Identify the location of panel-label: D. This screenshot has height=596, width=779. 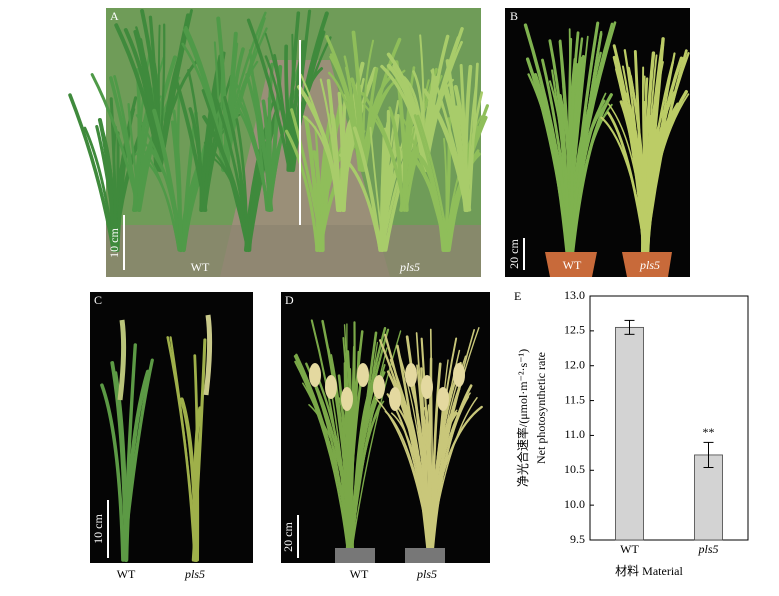
(289, 300).